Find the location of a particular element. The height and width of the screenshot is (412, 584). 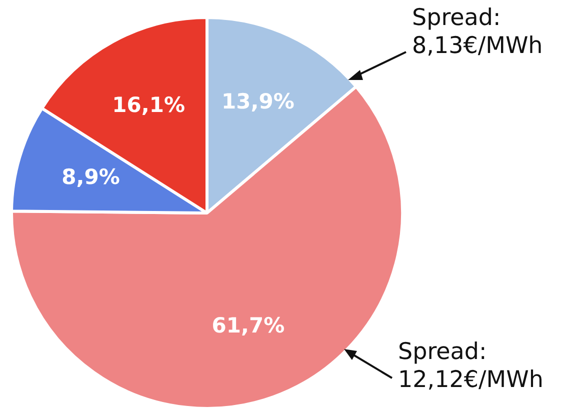

data-label: 8,9% is located at coordinates (91, 177).